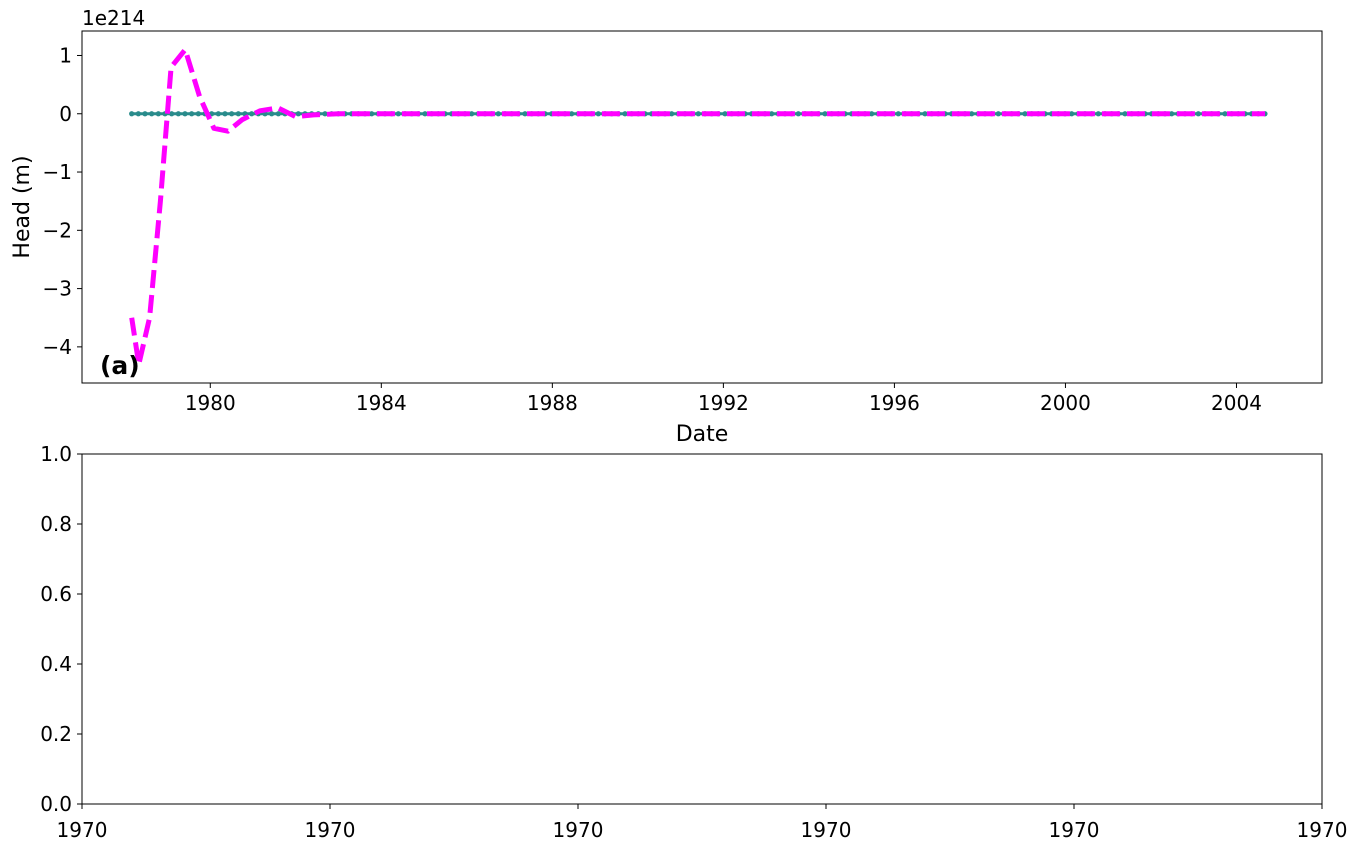 This screenshot has height=847, width=1360. I want to click on top-y-tick-label: −3, so click(57, 289).